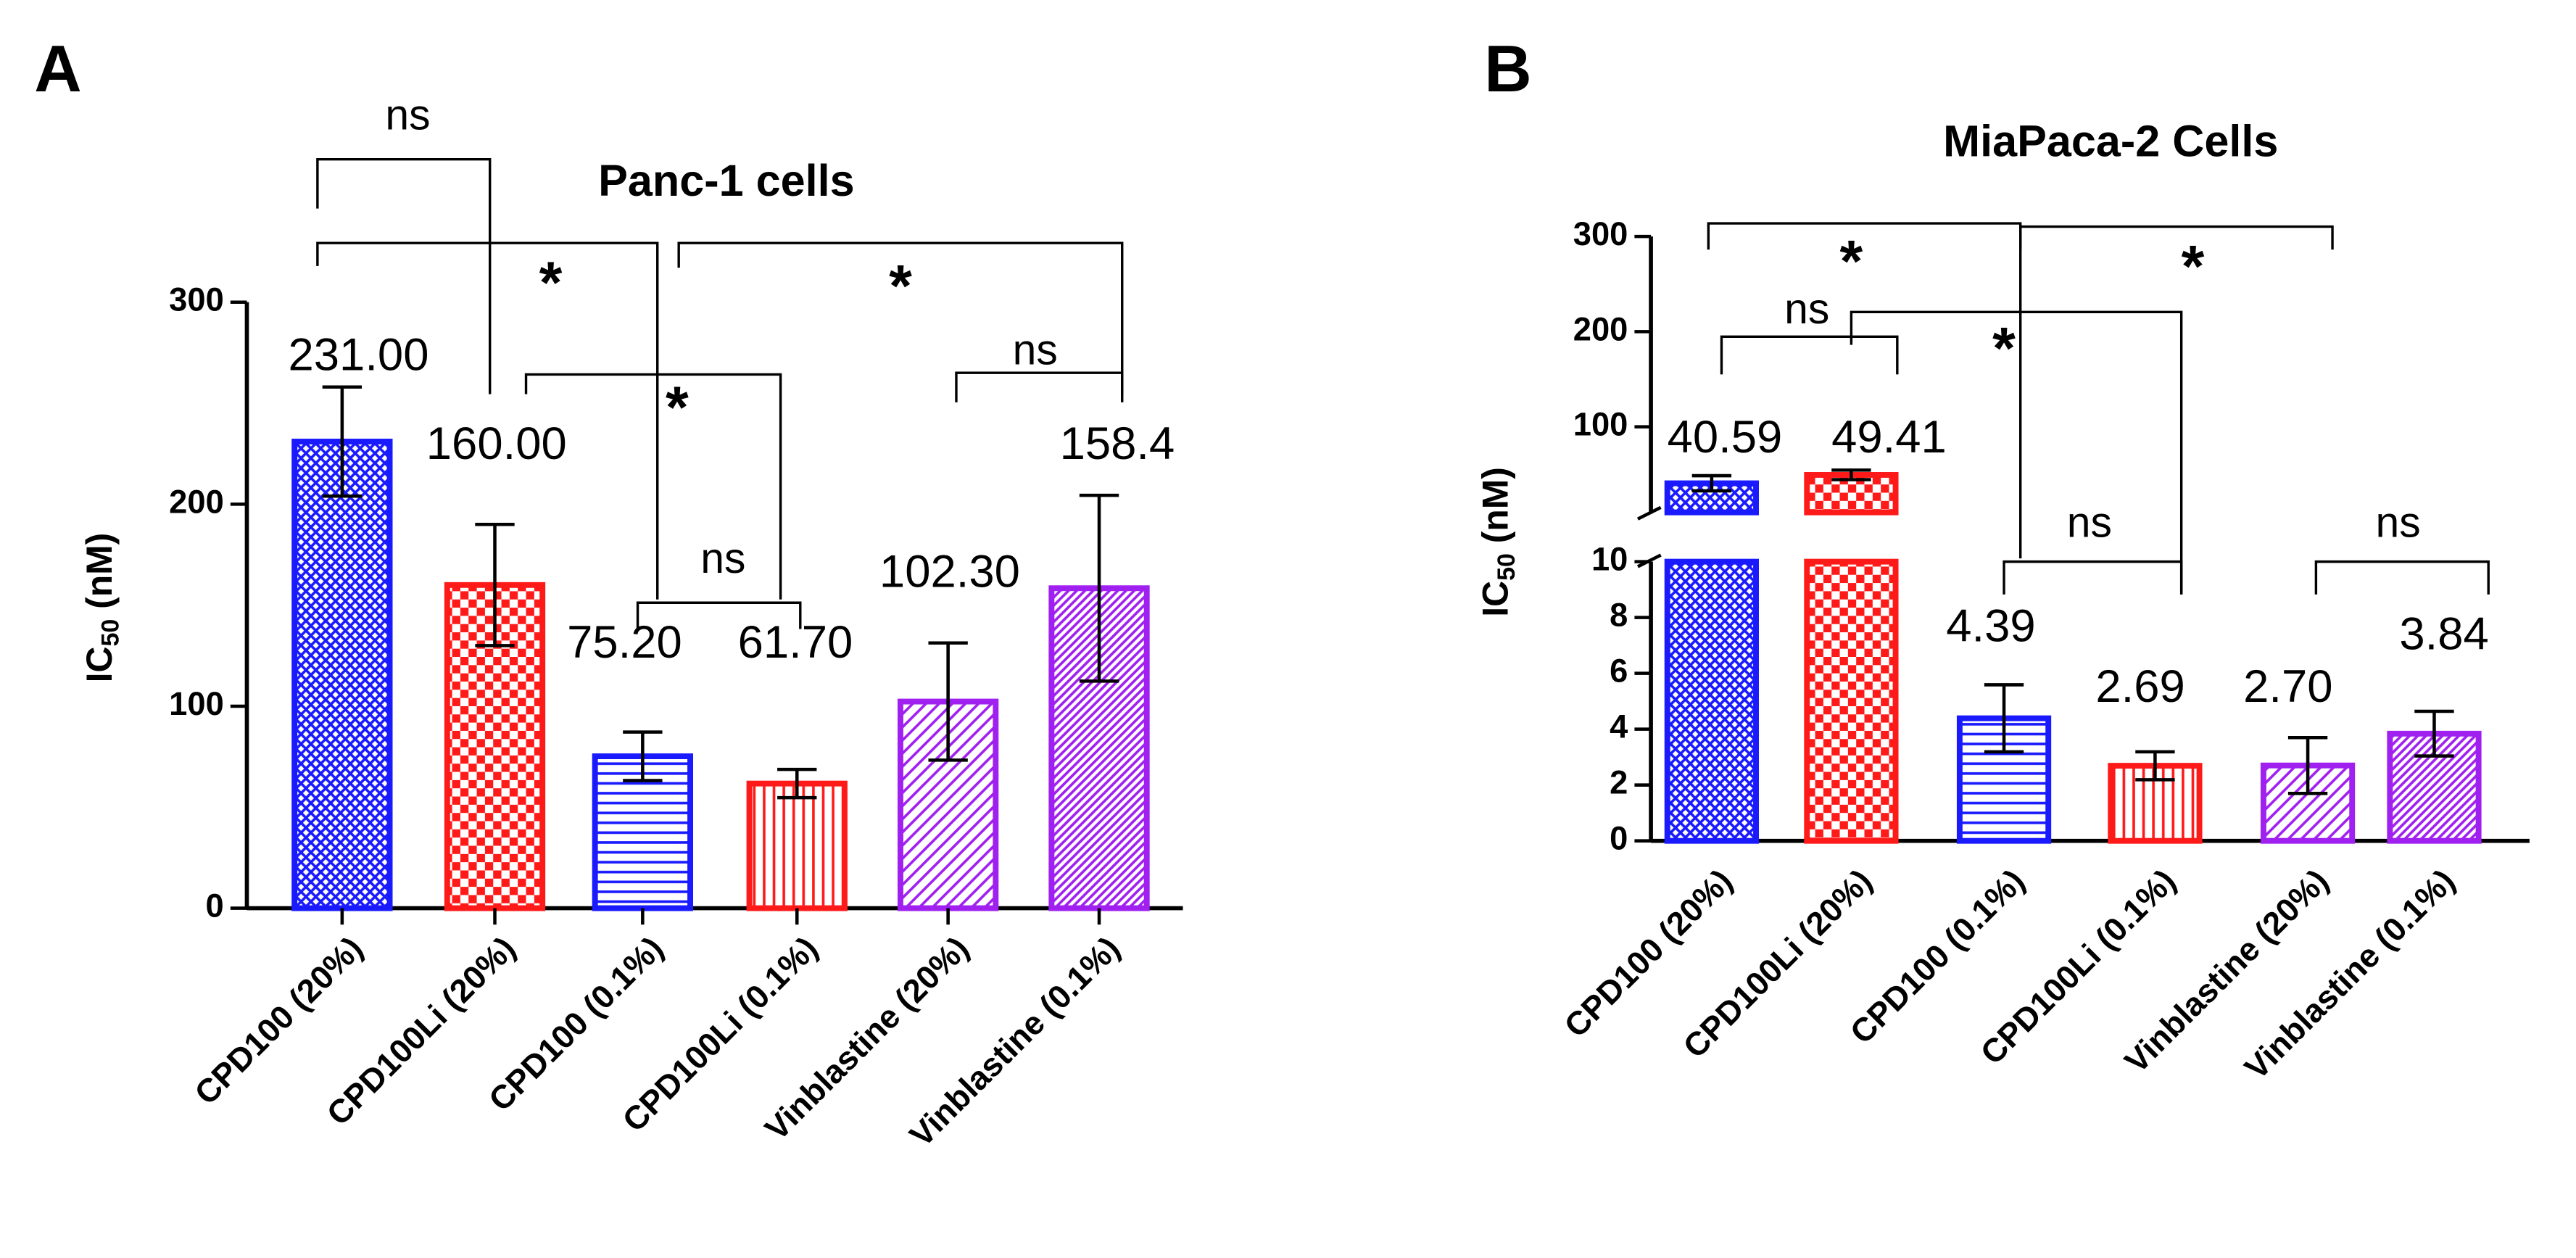  What do you see at coordinates (2350, 974) in the screenshot?
I see `x-tick-label: Vinblastine (0.1%)` at bounding box center [2350, 974].